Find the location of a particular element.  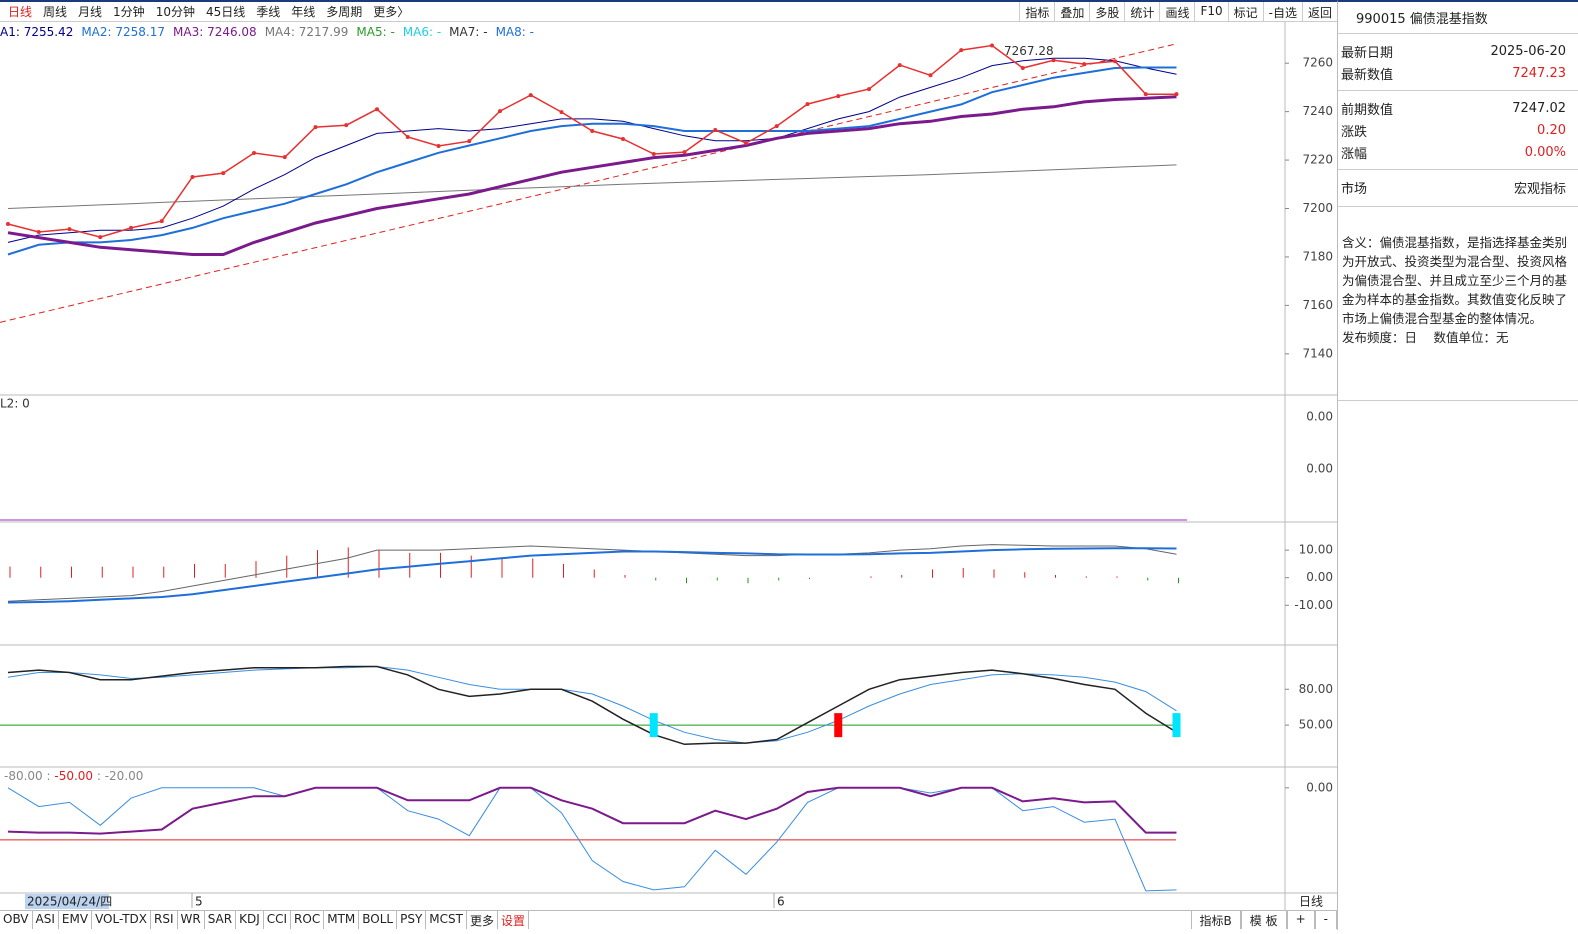

tool-button: 叠加 is located at coordinates (1071, 11).